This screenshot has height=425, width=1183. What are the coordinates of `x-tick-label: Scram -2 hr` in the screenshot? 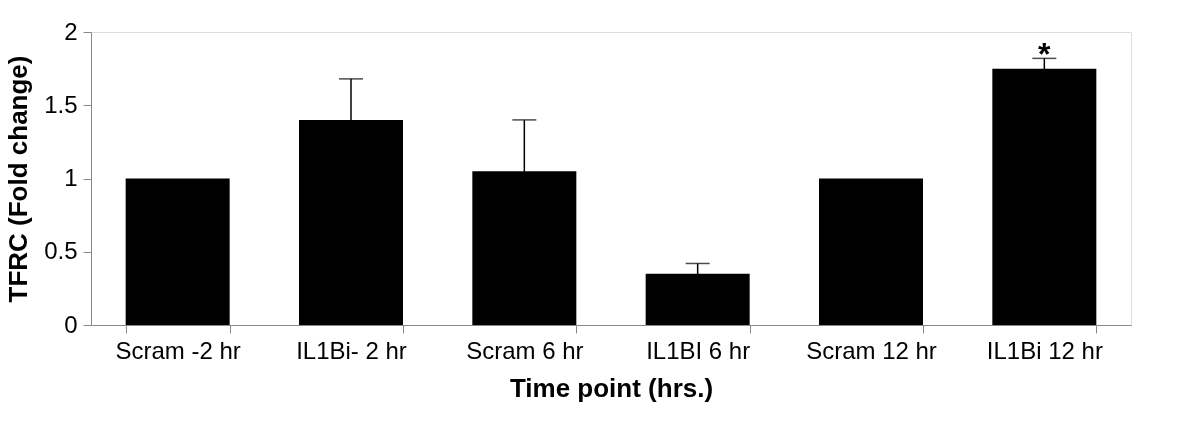 It's located at (178, 350).